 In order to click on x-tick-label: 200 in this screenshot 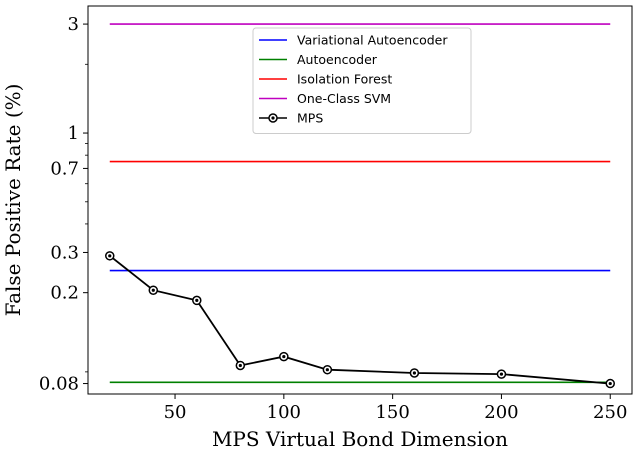, I will do `click(501, 412)`.